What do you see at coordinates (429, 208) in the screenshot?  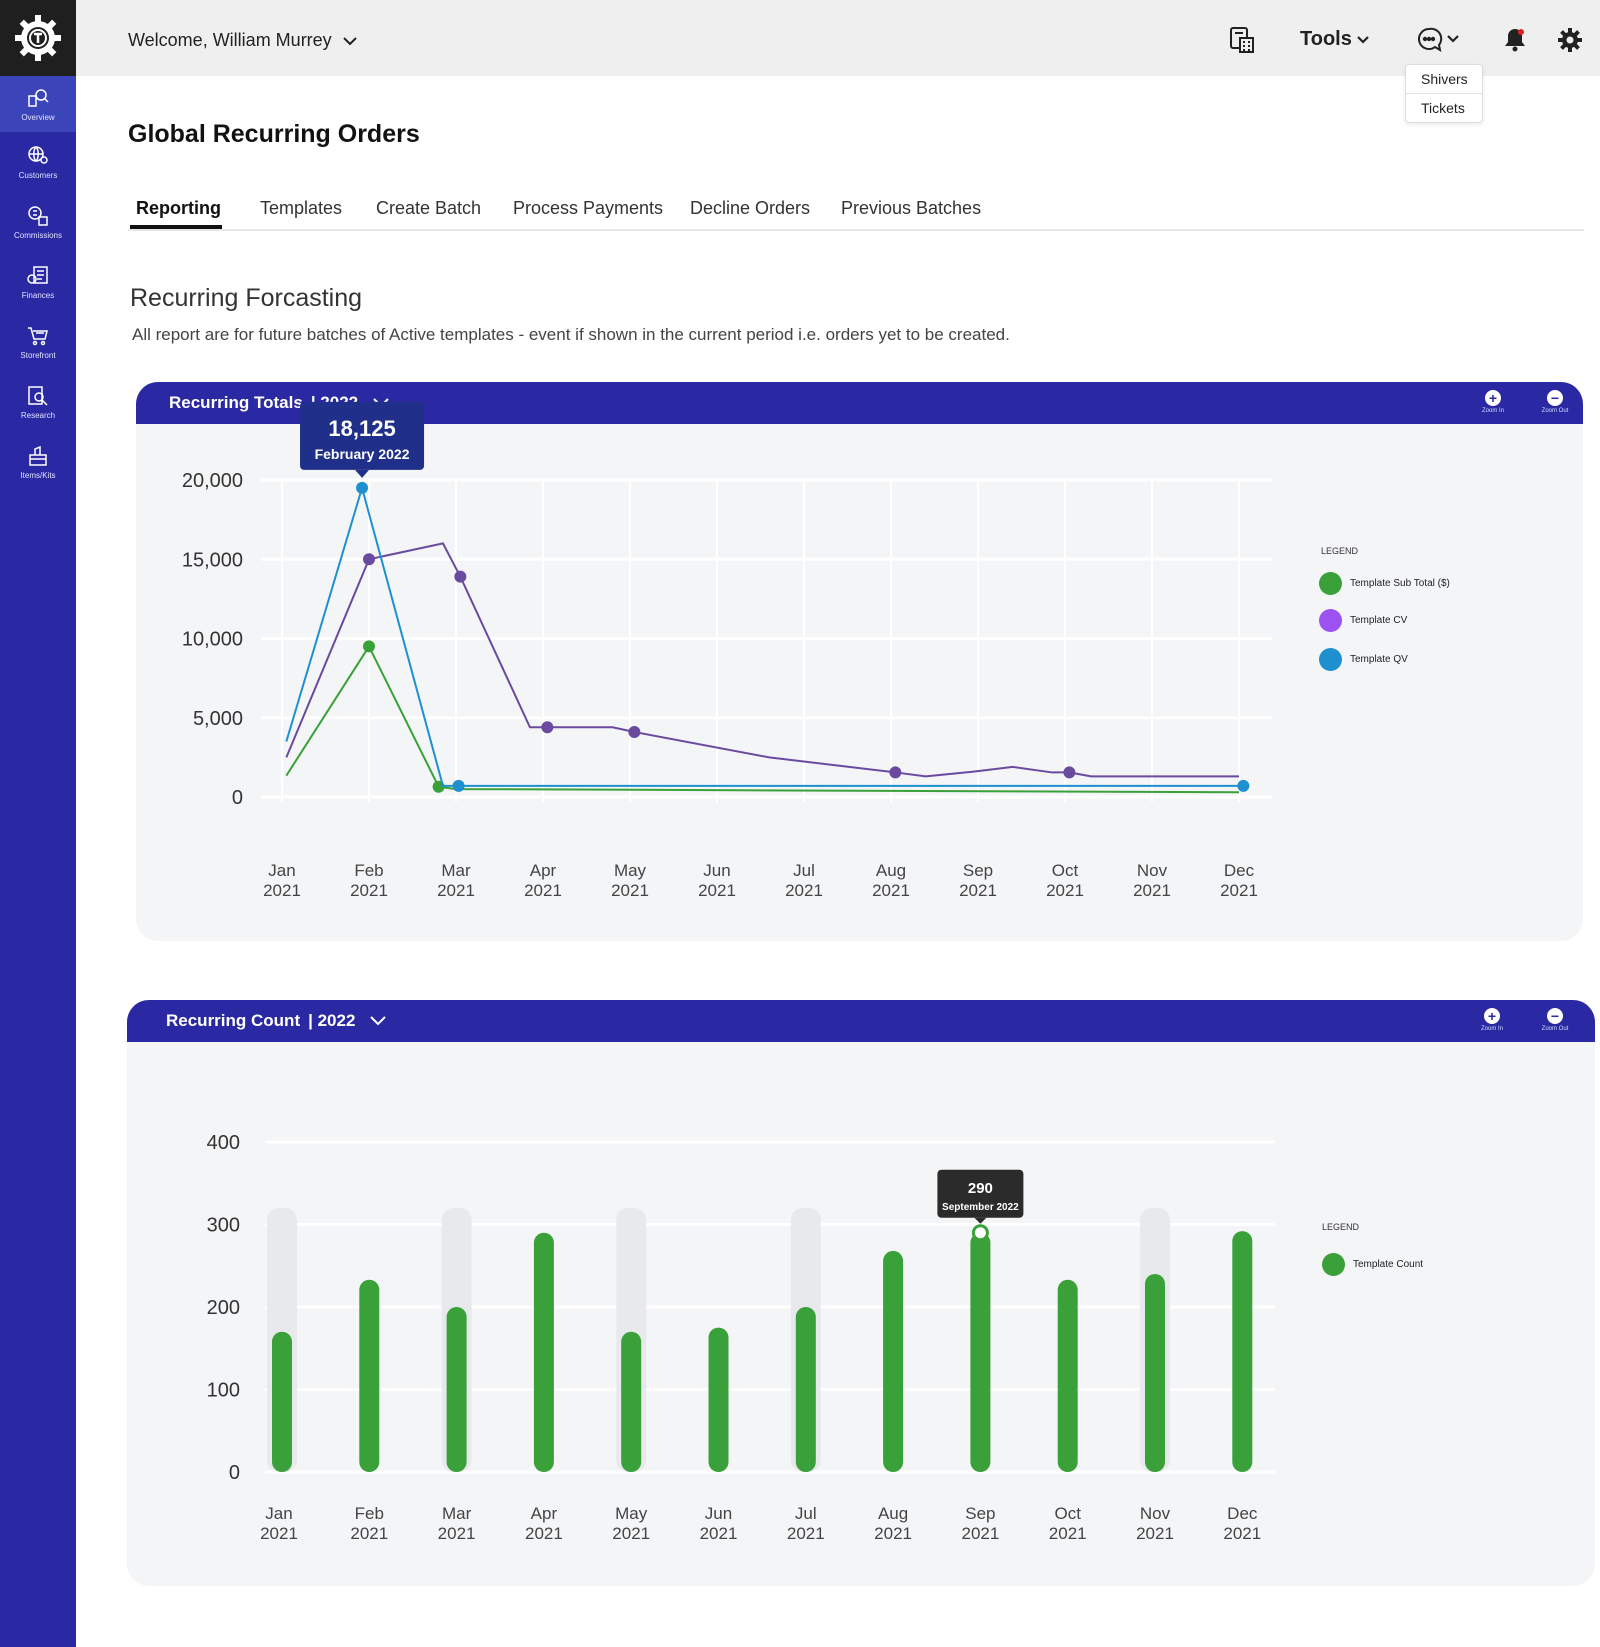 I see `tab-create-batch: Create Batch` at bounding box center [429, 208].